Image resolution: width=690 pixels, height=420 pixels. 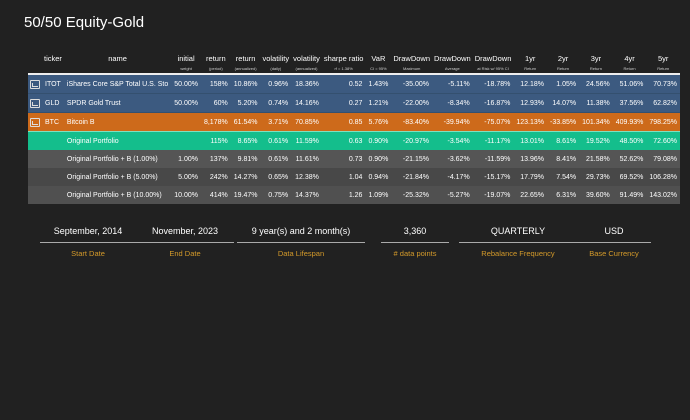 What do you see at coordinates (245, 103) in the screenshot?
I see `value-cell: 5.20%` at bounding box center [245, 103].